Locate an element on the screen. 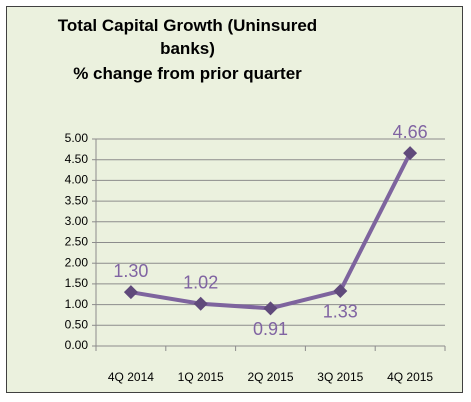  data-label: 1.30 is located at coordinates (130, 271).